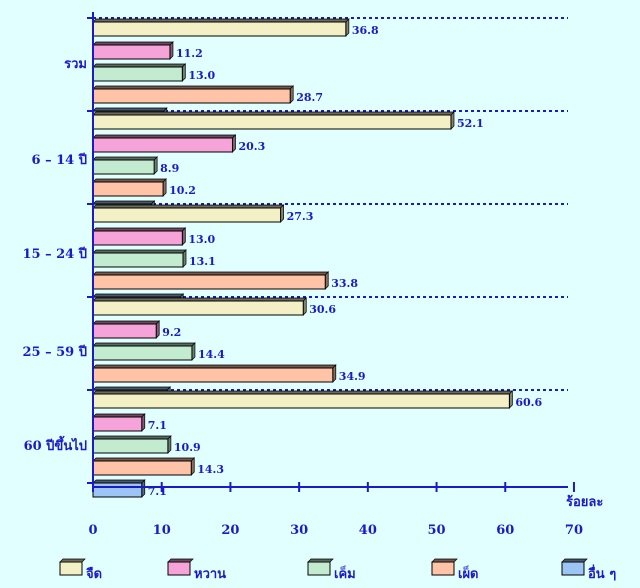  What do you see at coordinates (55, 444) in the screenshot?
I see `category-label: 60 ปีขึ้นไป` at bounding box center [55, 444].